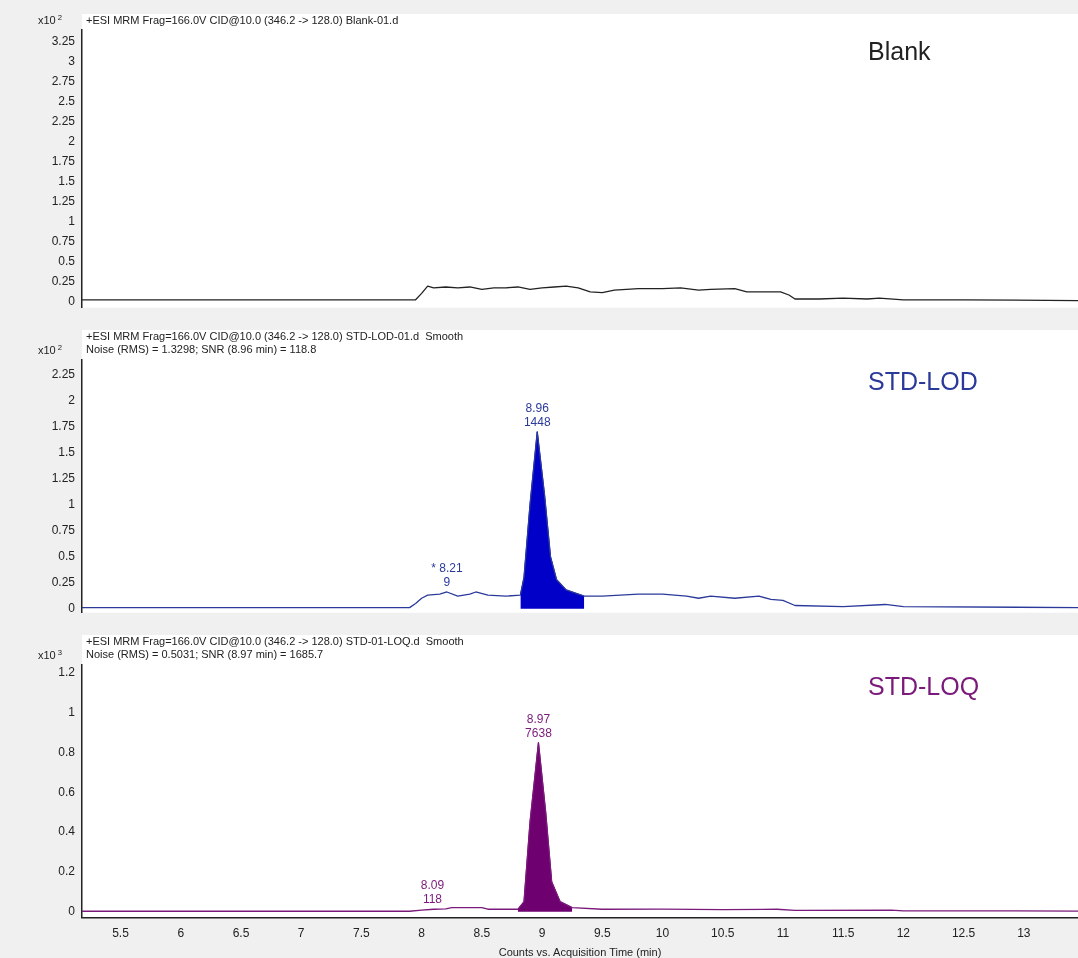 This screenshot has height=958, width=1078. I want to click on x-tick-label: 9.5, so click(602, 933).